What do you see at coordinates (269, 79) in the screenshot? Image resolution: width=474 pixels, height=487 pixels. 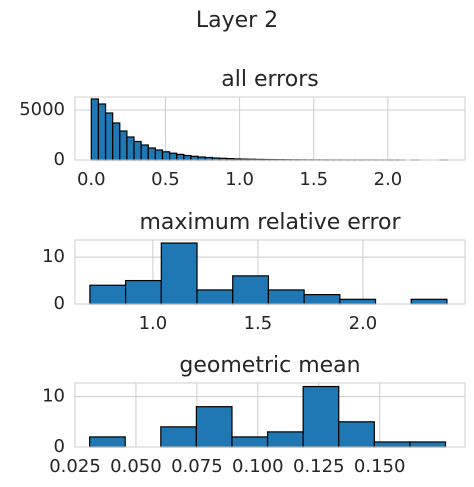 I see `subplot-title: all errors` at bounding box center [269, 79].